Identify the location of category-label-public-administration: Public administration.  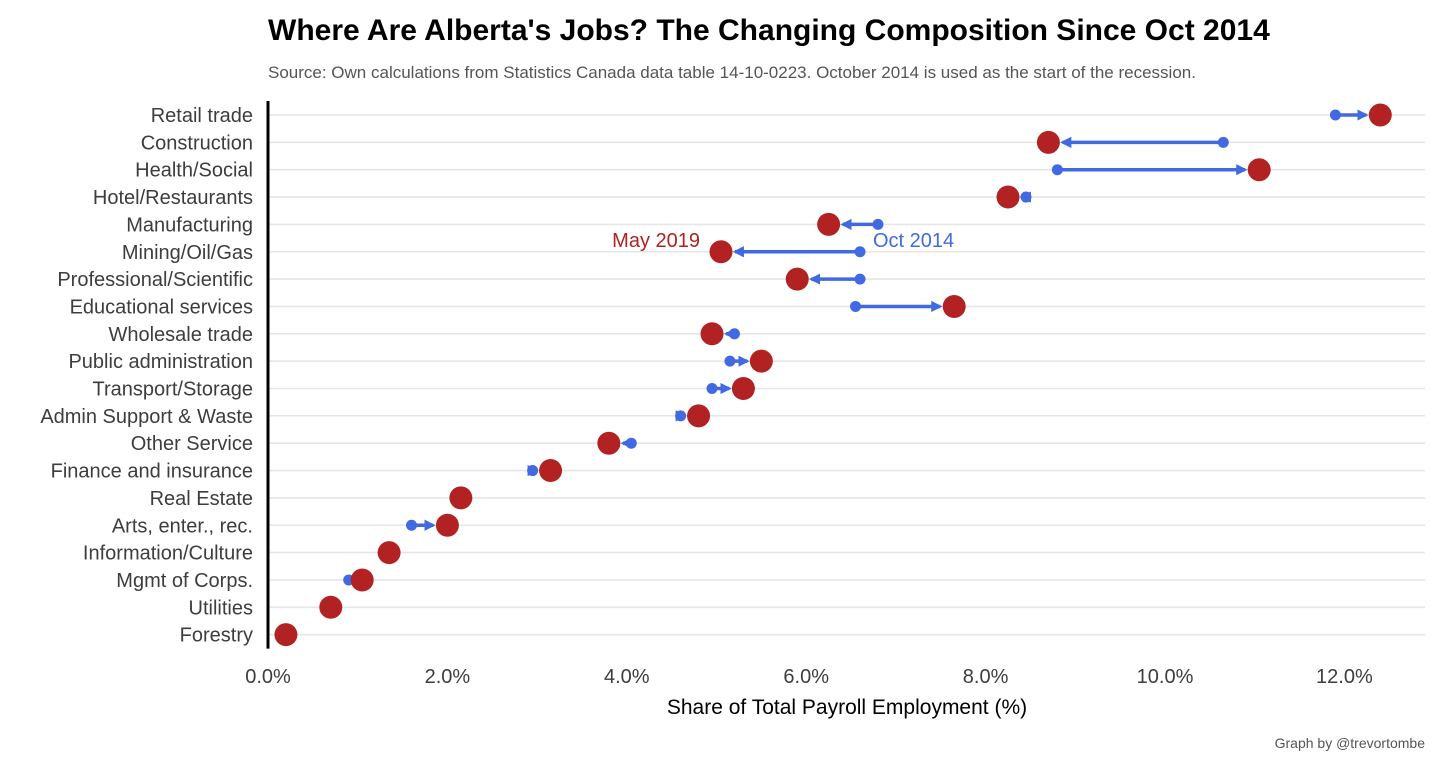
(160, 362).